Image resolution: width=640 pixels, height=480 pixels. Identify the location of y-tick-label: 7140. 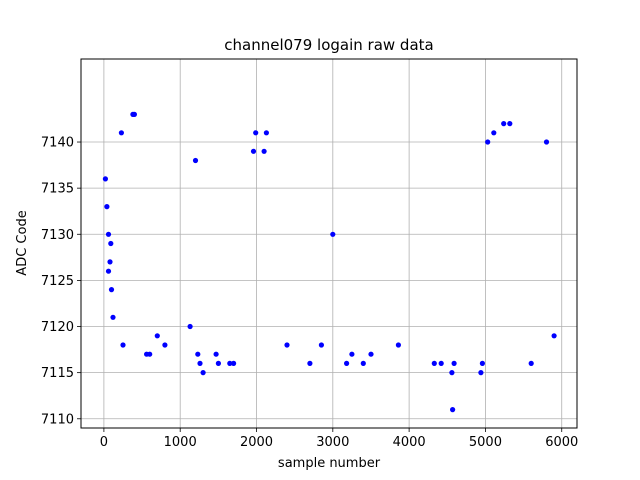
(57, 143).